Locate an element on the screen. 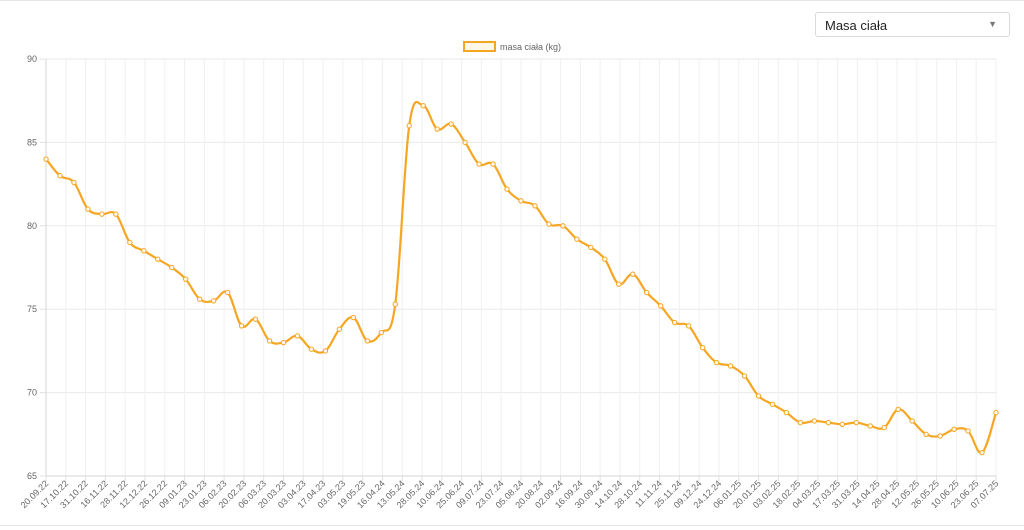 The image size is (1024, 530). y-axis: 65 70 75 80 85 90 is located at coordinates (37, 267).